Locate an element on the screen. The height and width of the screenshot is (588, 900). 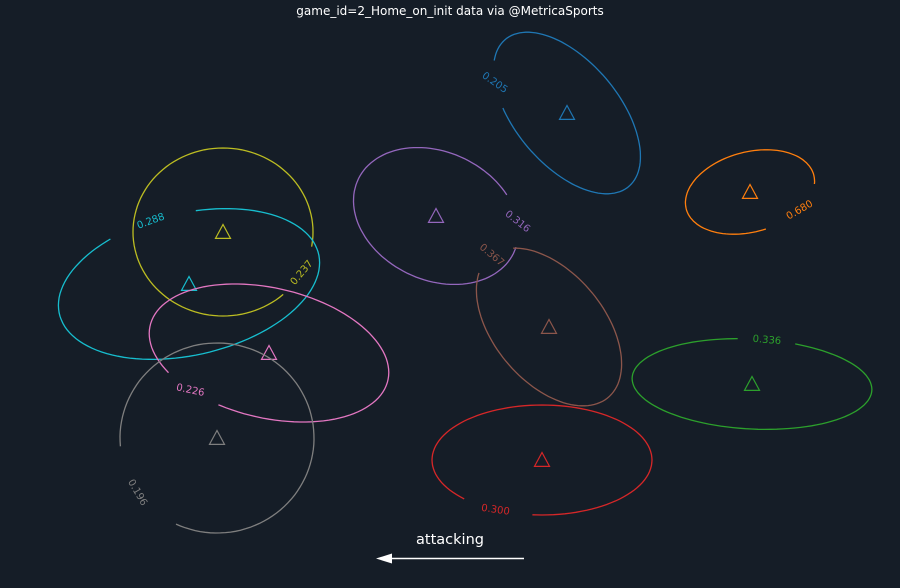
player-value-label-3: 0.680 is located at coordinates (800, 211).